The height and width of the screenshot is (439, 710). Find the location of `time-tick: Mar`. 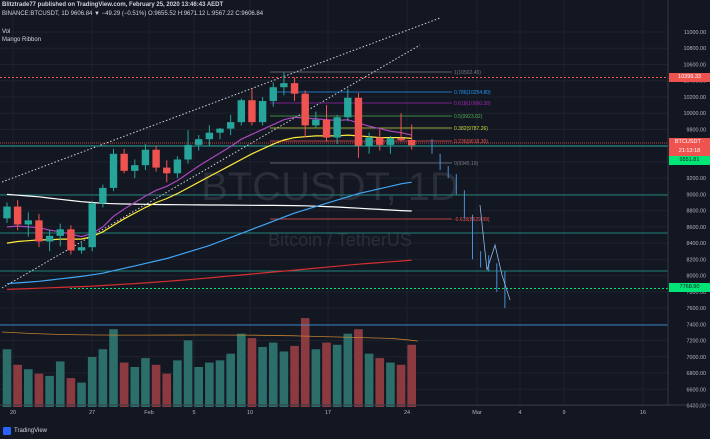

time-tick: Mar is located at coordinates (477, 413).